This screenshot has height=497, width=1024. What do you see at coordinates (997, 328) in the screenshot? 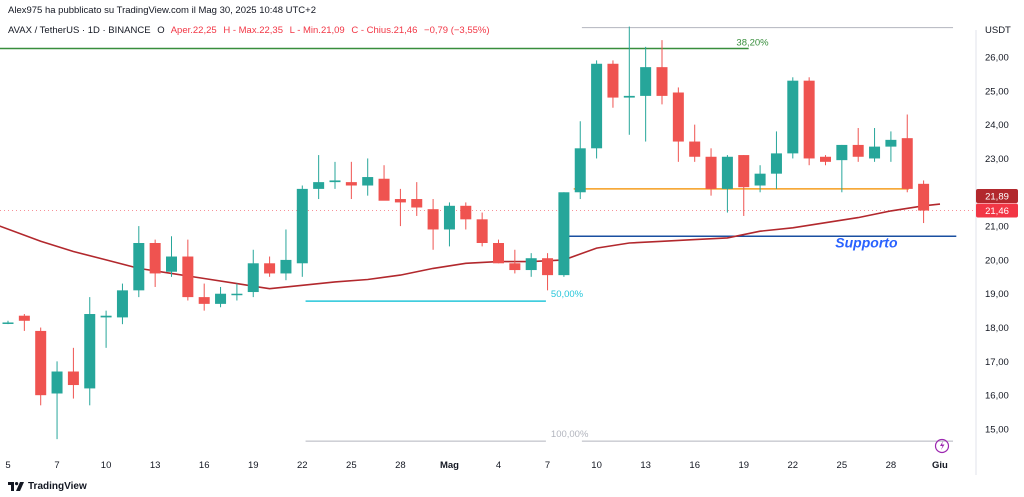
I see `y-tick-label: 18,00` at bounding box center [997, 328].